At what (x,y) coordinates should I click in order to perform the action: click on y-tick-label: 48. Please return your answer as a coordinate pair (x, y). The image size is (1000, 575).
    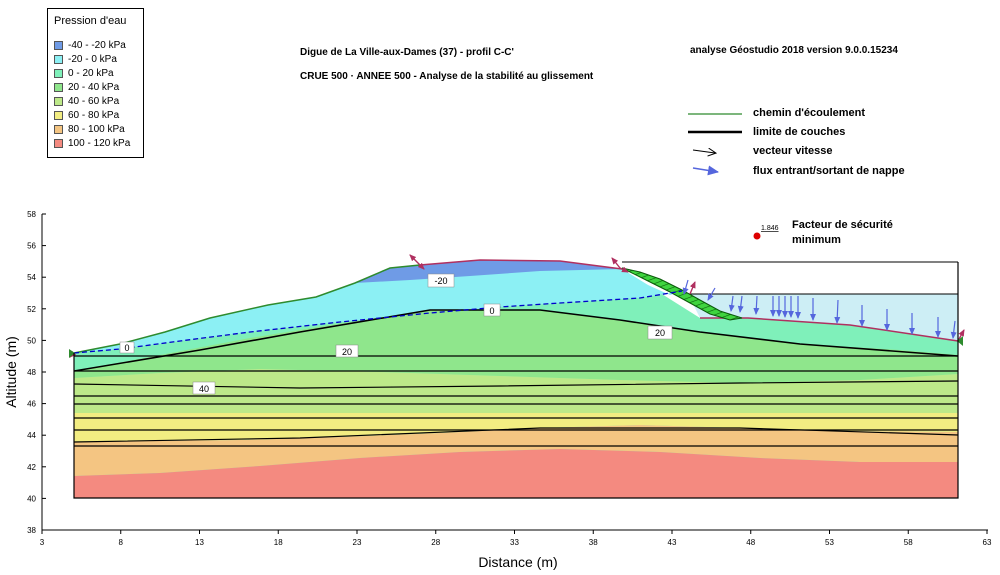
    Looking at the image, I should click on (31, 372).